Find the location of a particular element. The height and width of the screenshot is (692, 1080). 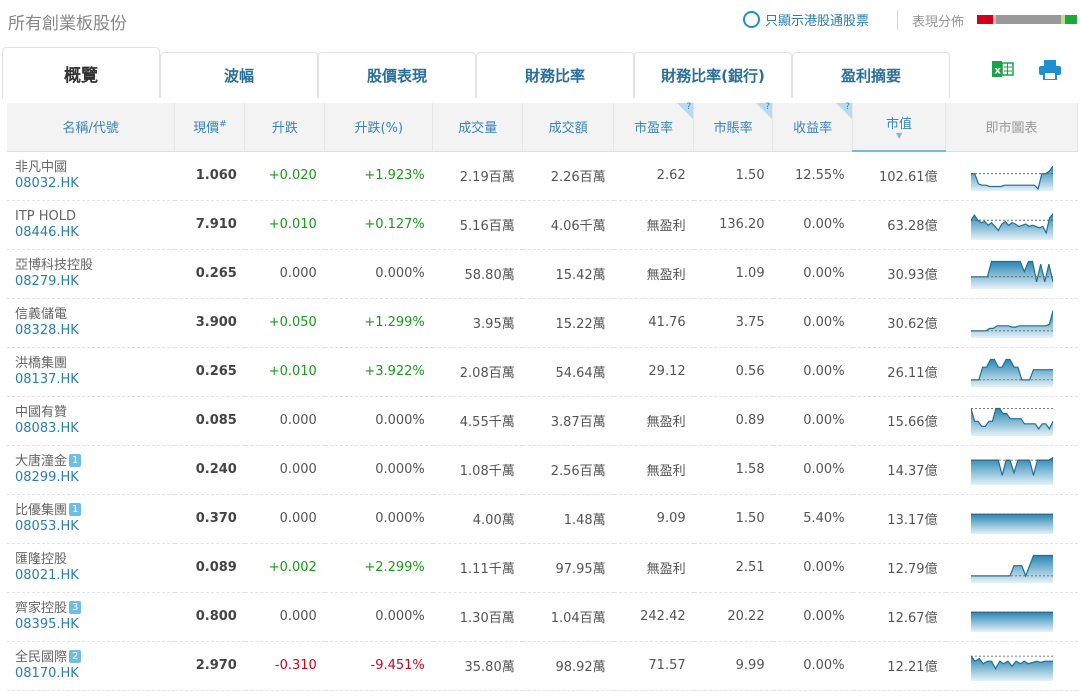

stock-name: 非凡中國 is located at coordinates (41, 167).